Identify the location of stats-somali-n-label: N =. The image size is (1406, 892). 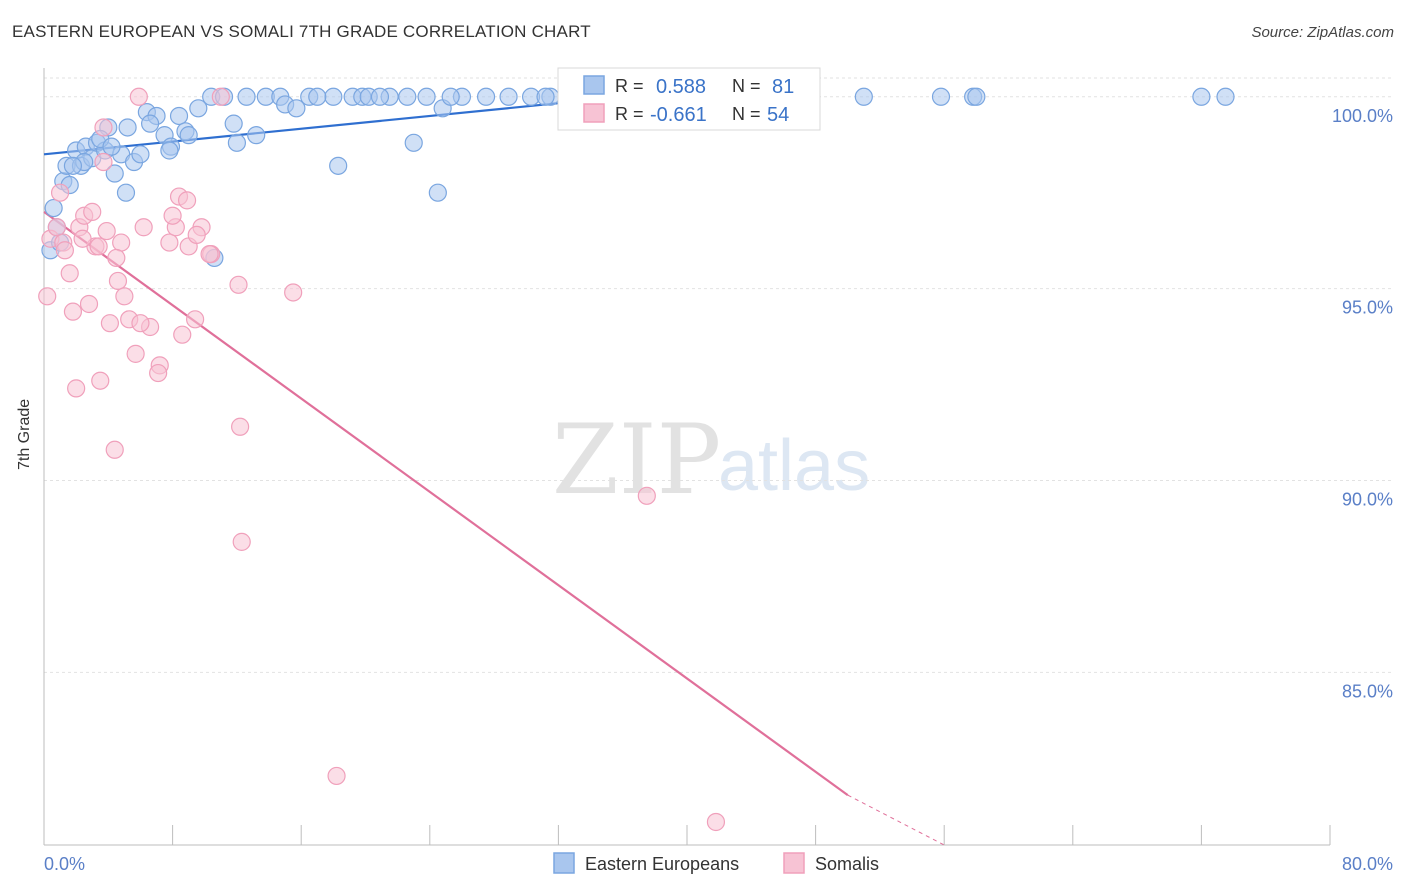
(746, 114).